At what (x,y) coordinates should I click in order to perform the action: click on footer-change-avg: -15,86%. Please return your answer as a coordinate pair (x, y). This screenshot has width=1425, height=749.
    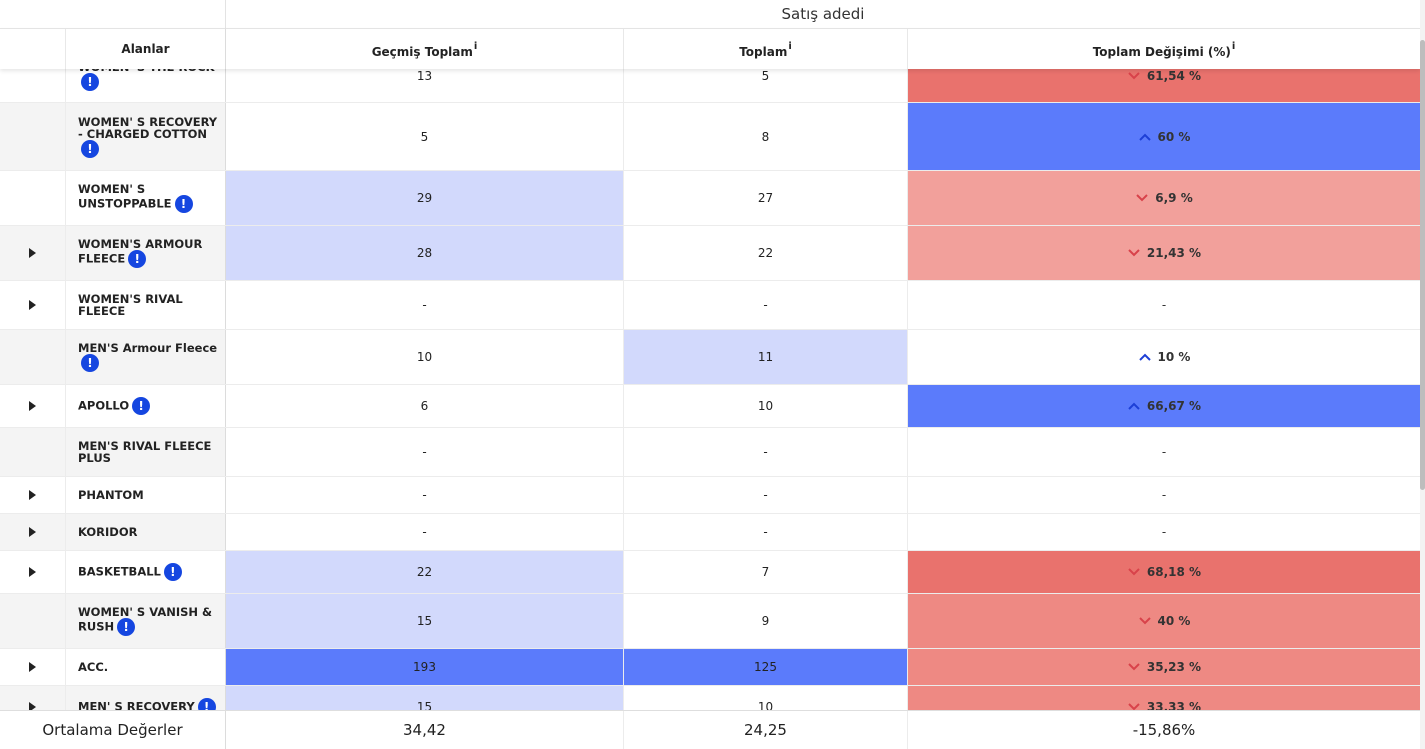
    Looking at the image, I should click on (1164, 730).